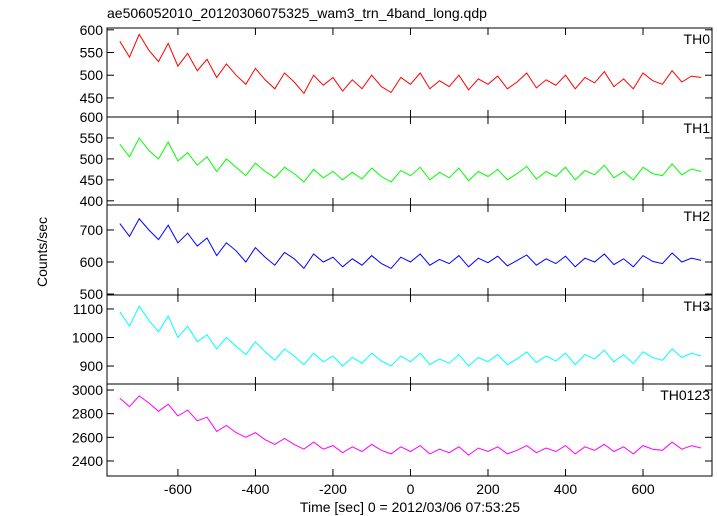 Image resolution: width=717 pixels, height=516 pixels. I want to click on x-tick-label: -200, so click(333, 489).